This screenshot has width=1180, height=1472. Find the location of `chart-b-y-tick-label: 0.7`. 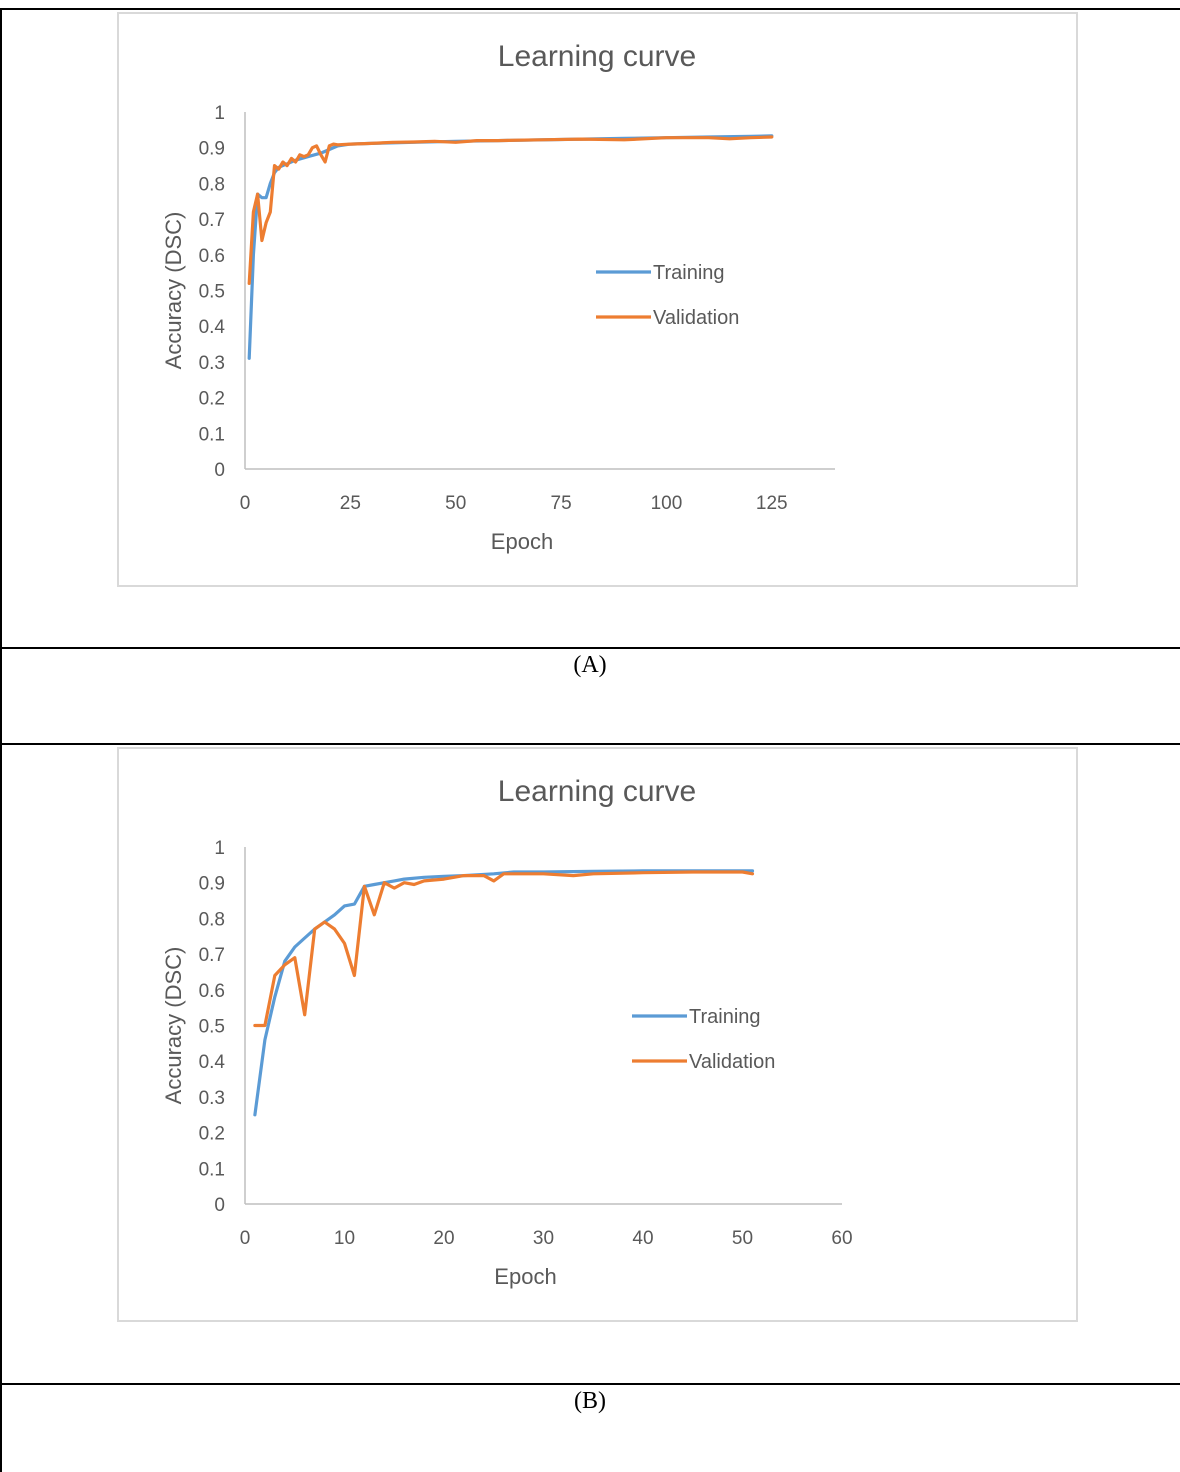

chart-b-y-tick-label: 0.7 is located at coordinates (212, 955).